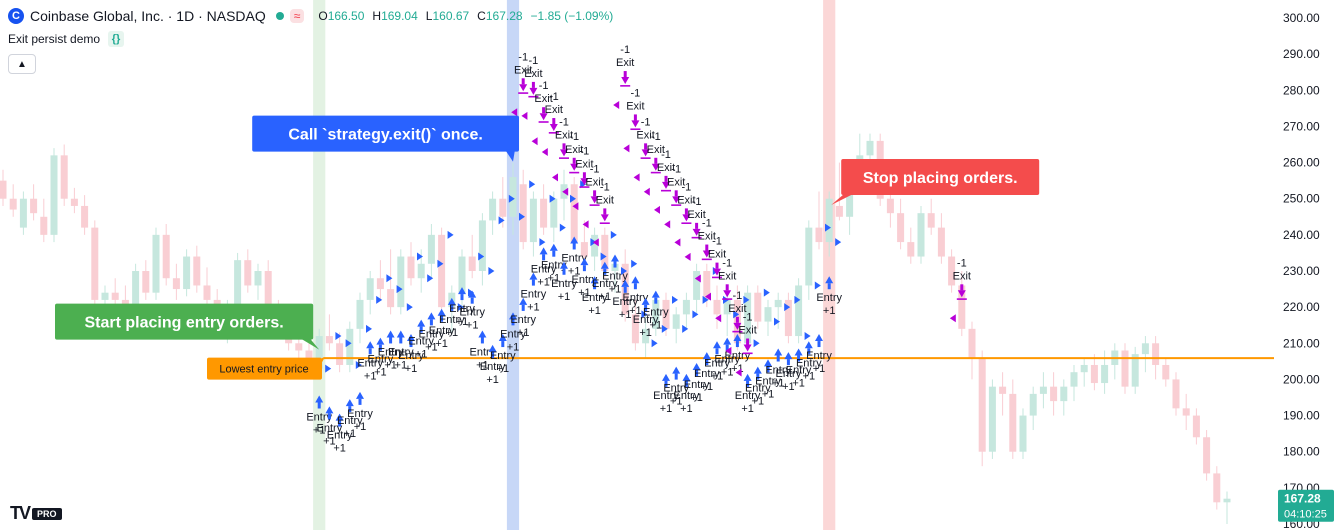 This screenshot has height=530, width=1336. Describe the element at coordinates (148, 16) in the screenshot. I see `symbol-title: Coinbase Global, Inc. · 1D · NASDAQ` at that location.